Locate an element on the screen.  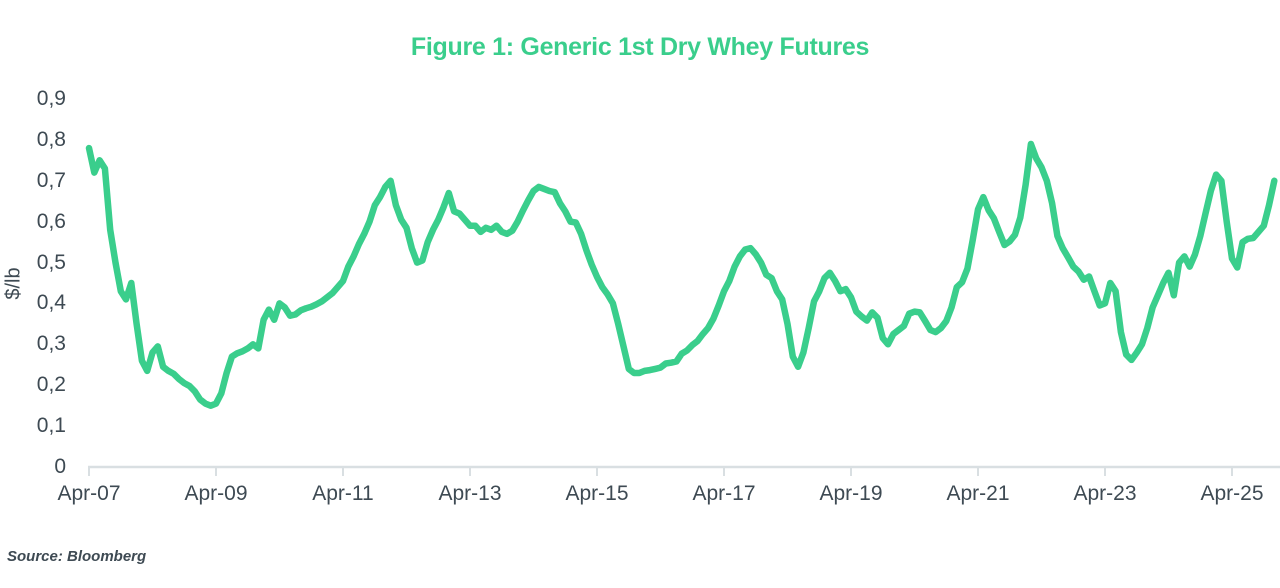
y-tick-label: 0 is located at coordinates (60, 466).